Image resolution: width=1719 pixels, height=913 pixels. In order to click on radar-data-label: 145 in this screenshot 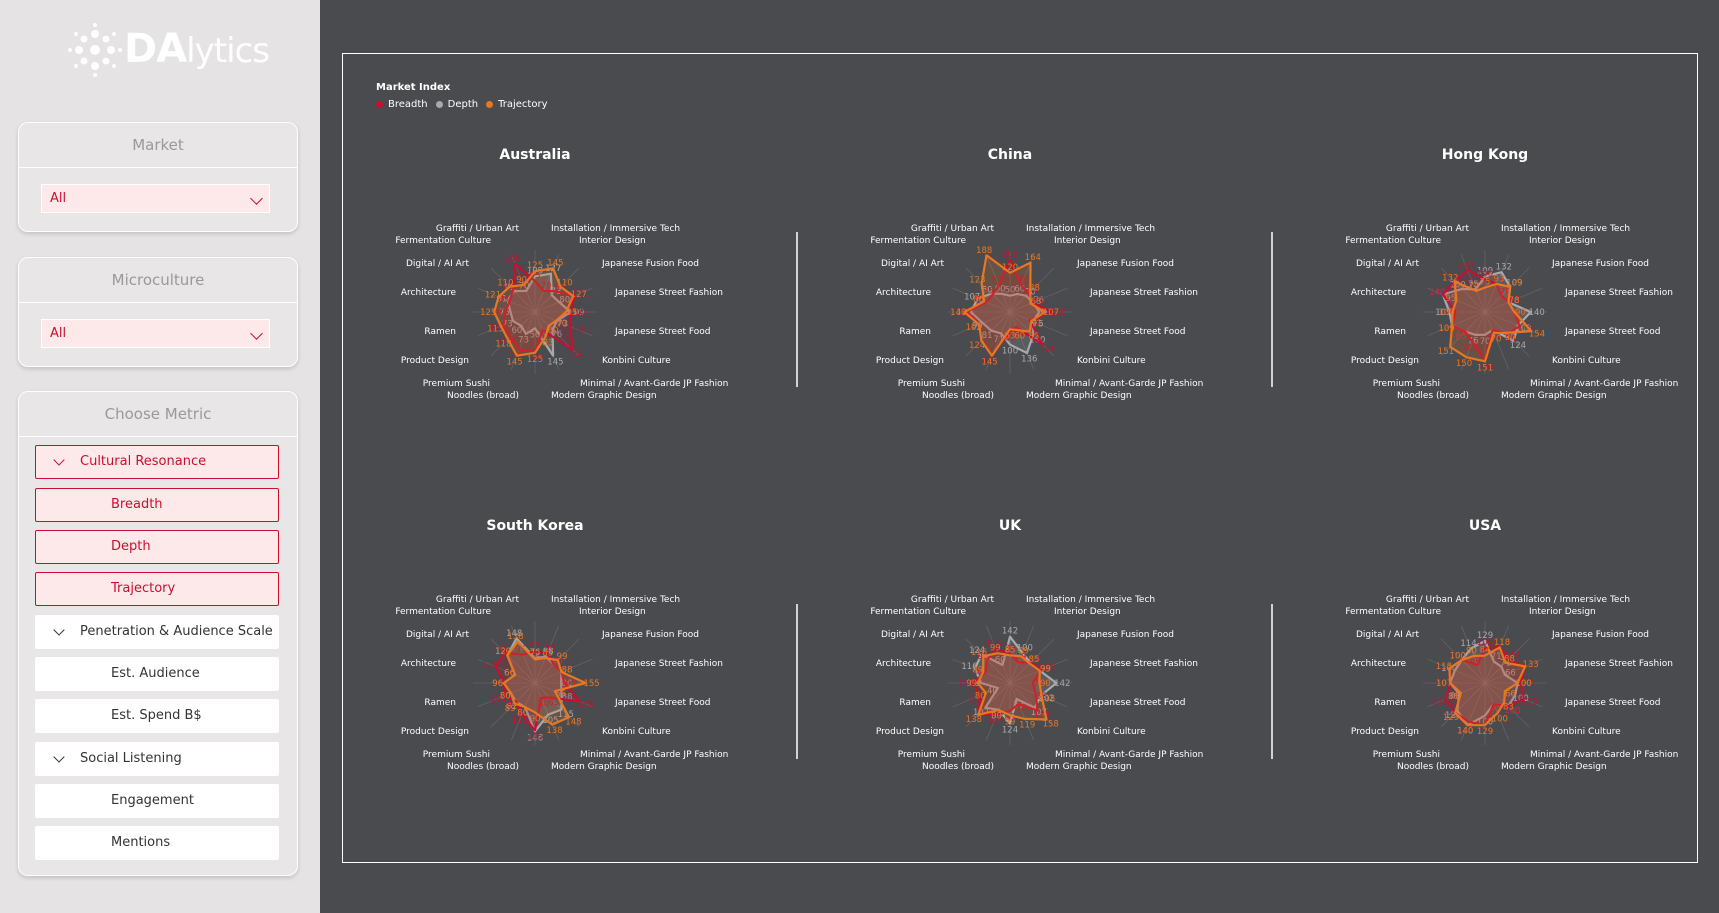, I will do `click(514, 362)`.